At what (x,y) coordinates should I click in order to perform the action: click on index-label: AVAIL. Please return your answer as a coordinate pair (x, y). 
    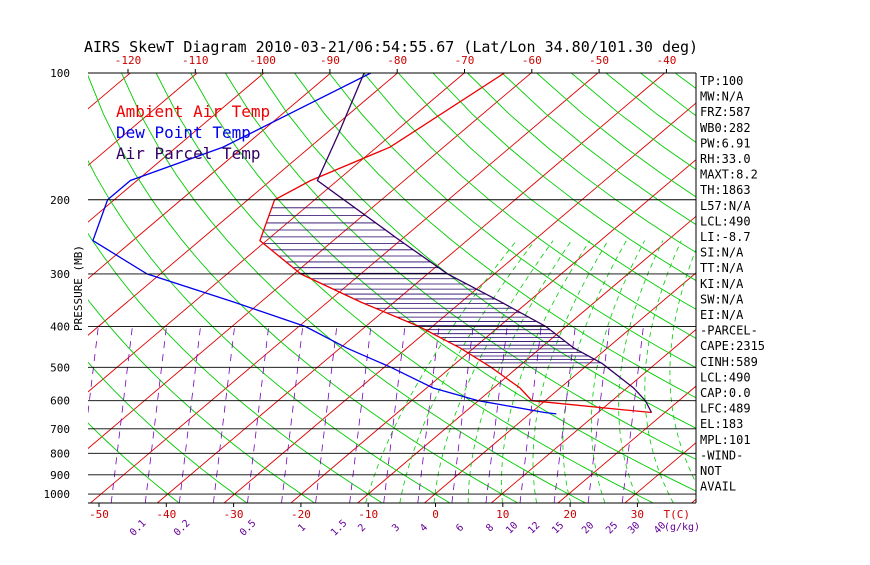
    Looking at the image, I should click on (718, 487).